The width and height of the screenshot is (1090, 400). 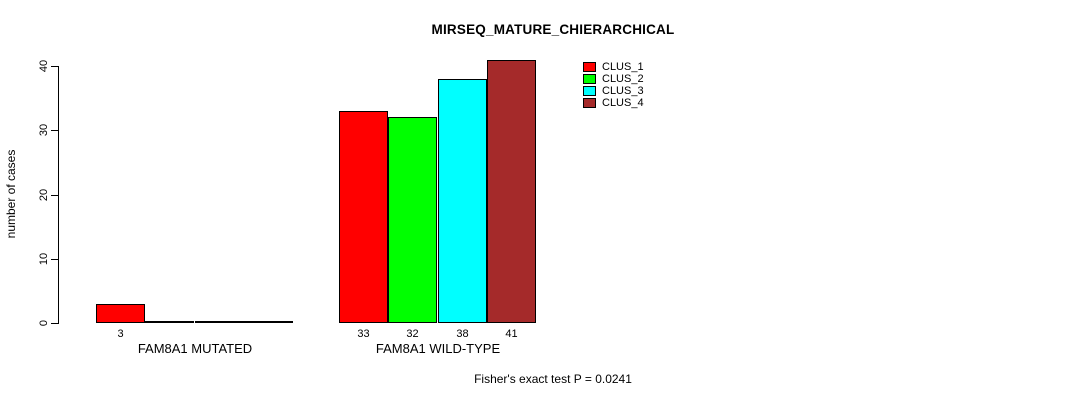 I want to click on bar-value-label: 33, so click(x=363, y=334).